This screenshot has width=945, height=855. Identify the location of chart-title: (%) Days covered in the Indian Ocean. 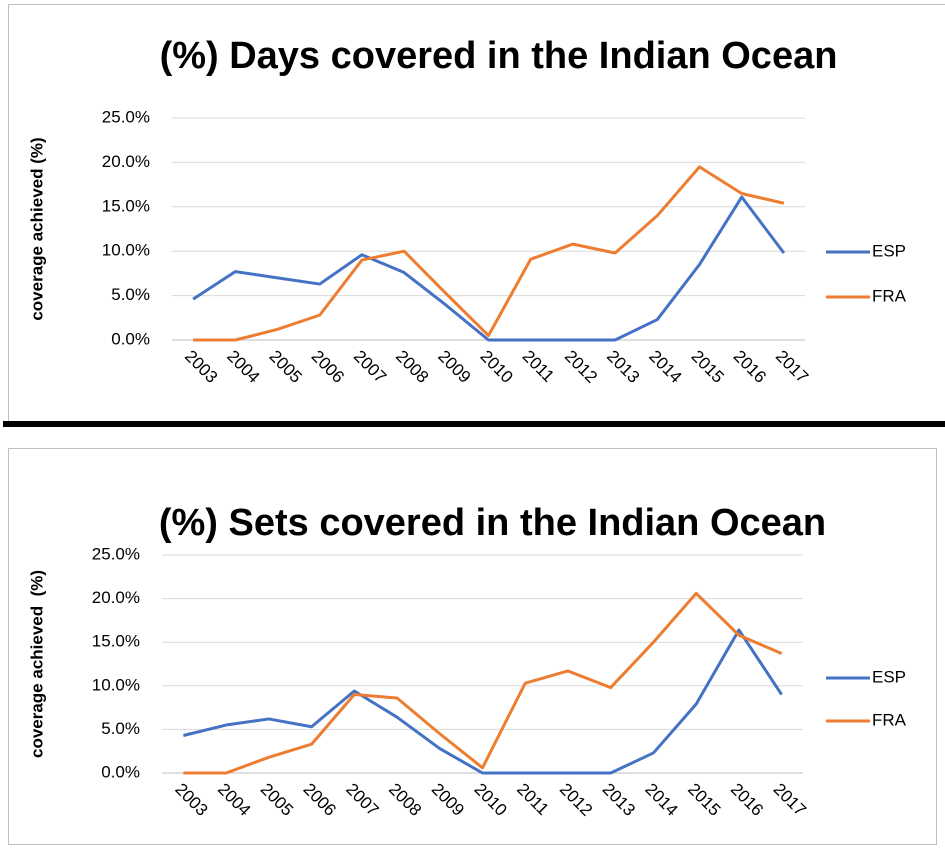
(499, 56).